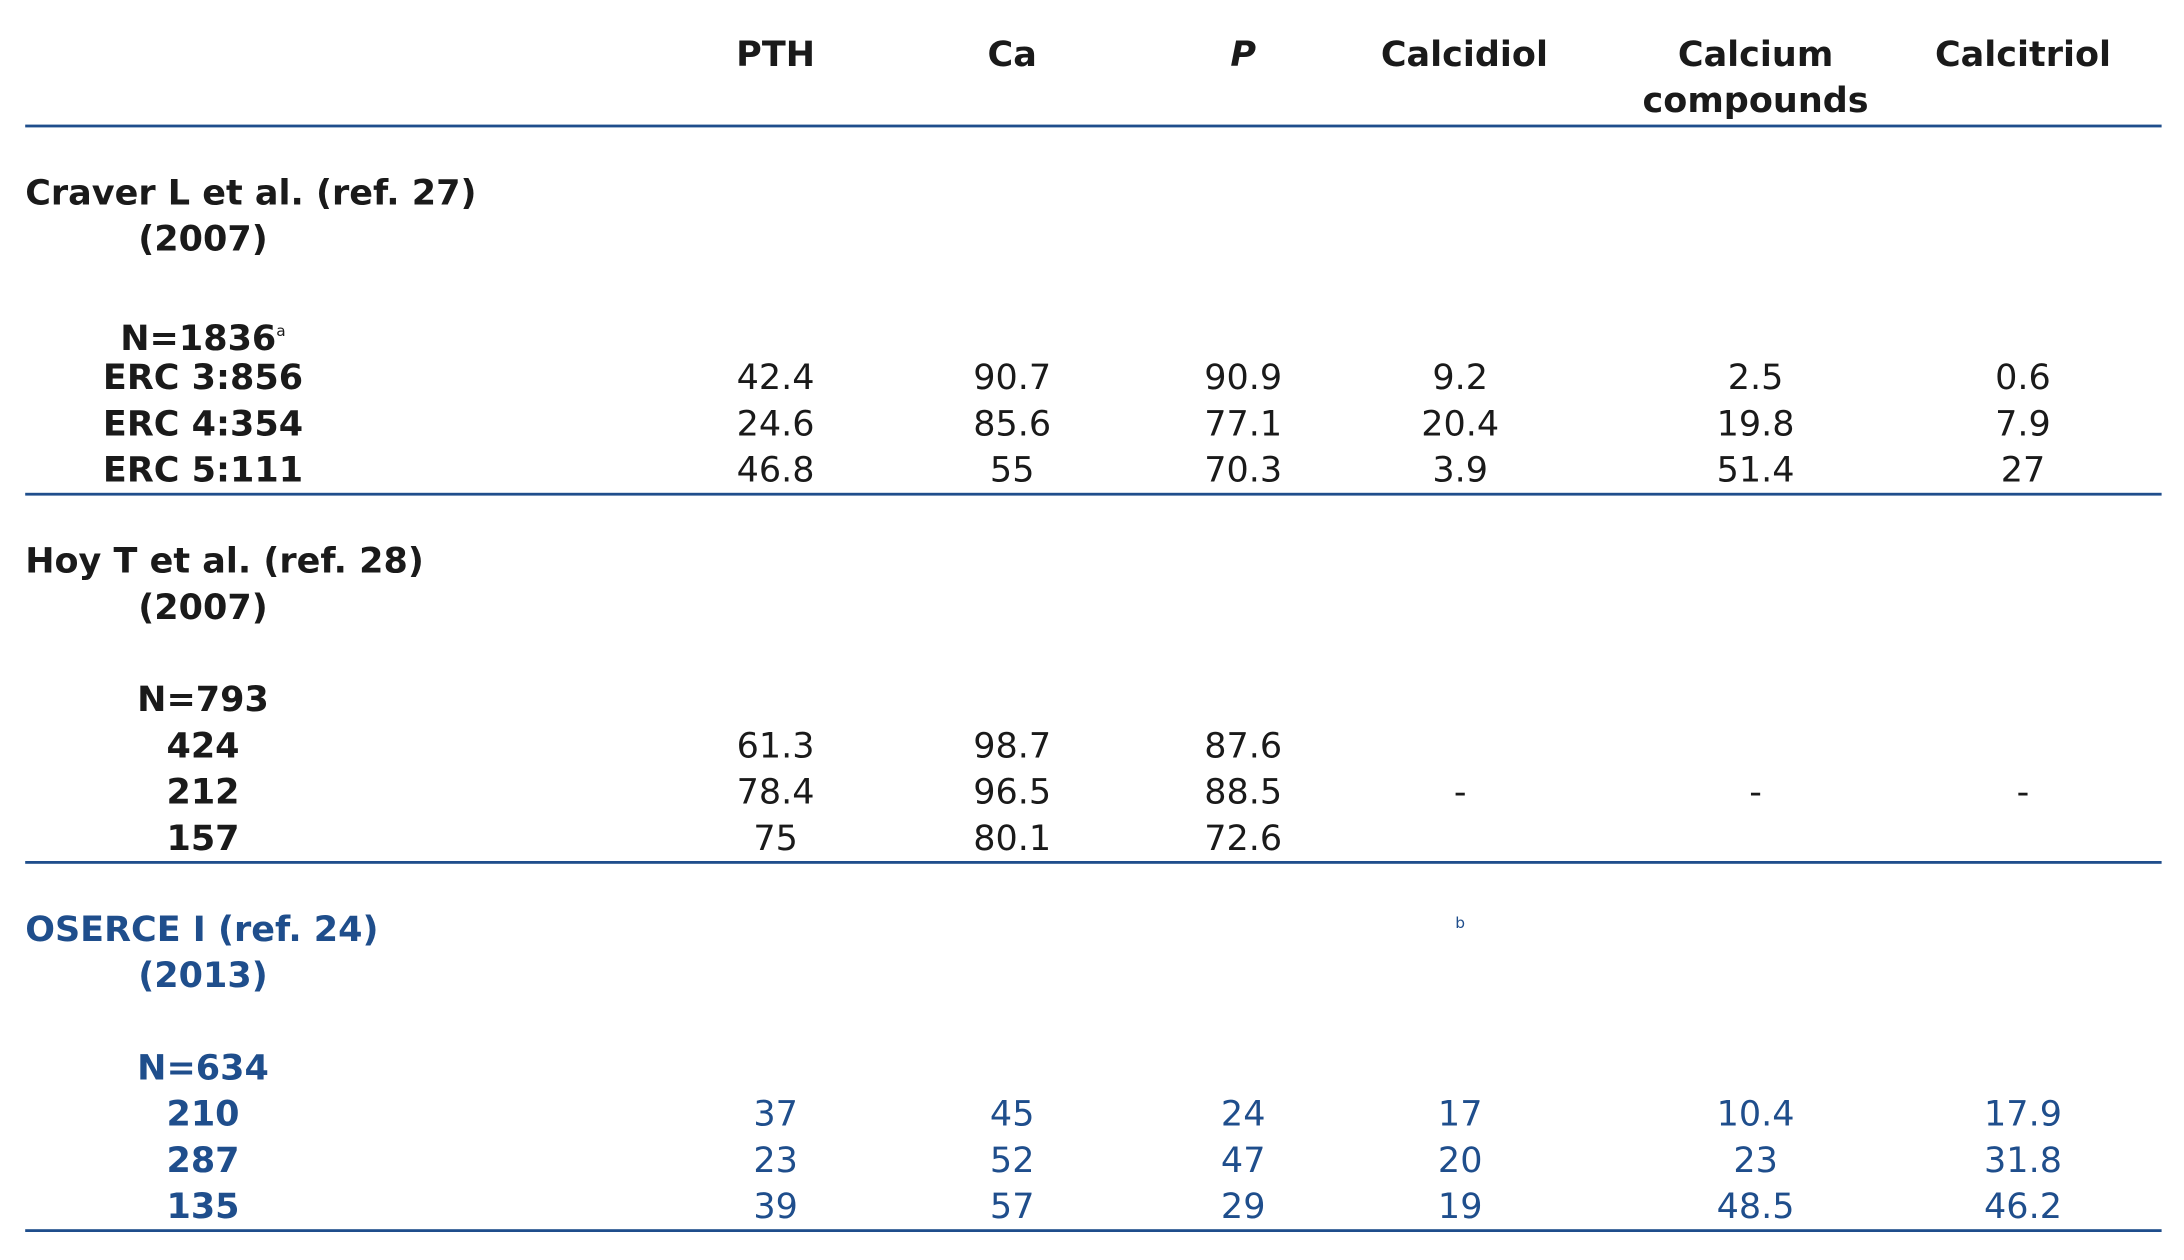 This screenshot has width=2184, height=1260. What do you see at coordinates (1460, 423) in the screenshot?
I see `cell-calcidiol: 20.4` at bounding box center [1460, 423].